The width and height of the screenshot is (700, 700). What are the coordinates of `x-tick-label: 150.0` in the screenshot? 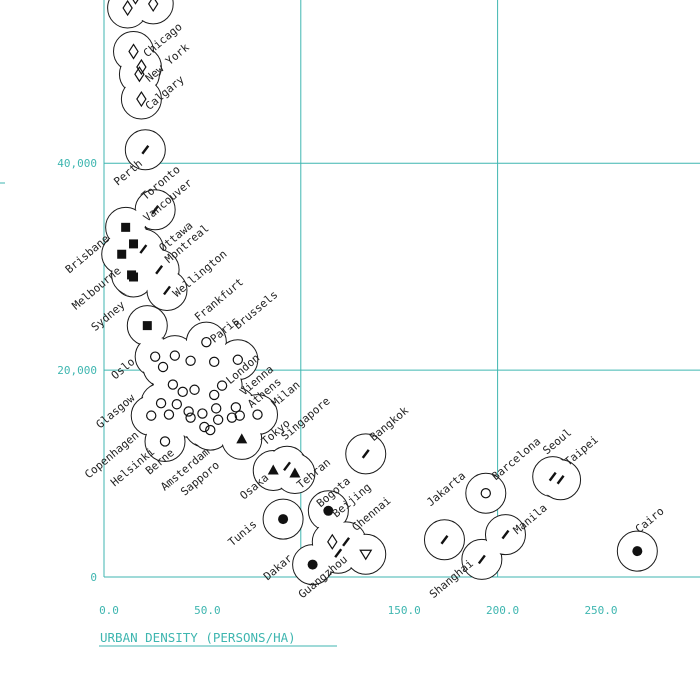 It's located at (404, 610).